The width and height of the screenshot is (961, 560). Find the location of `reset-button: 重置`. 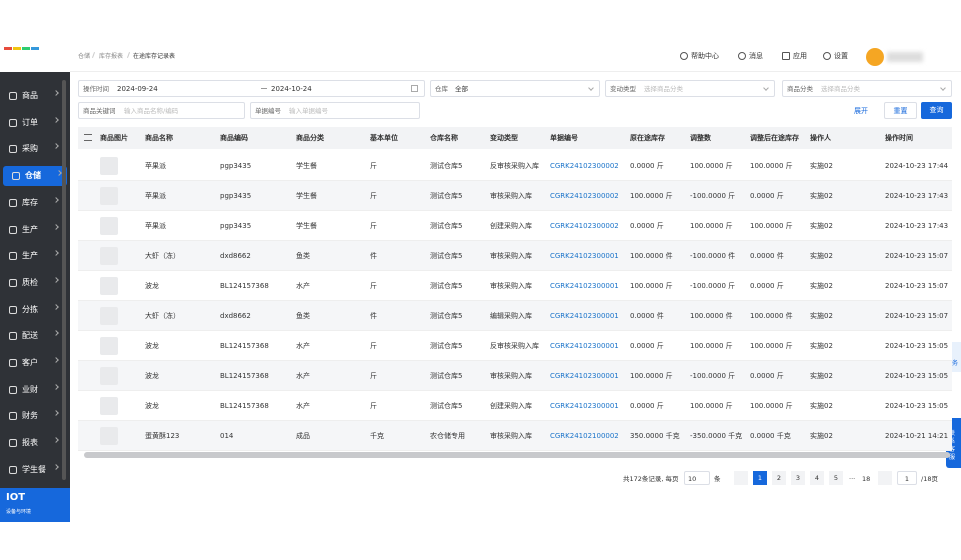

reset-button: 重置 is located at coordinates (900, 110).